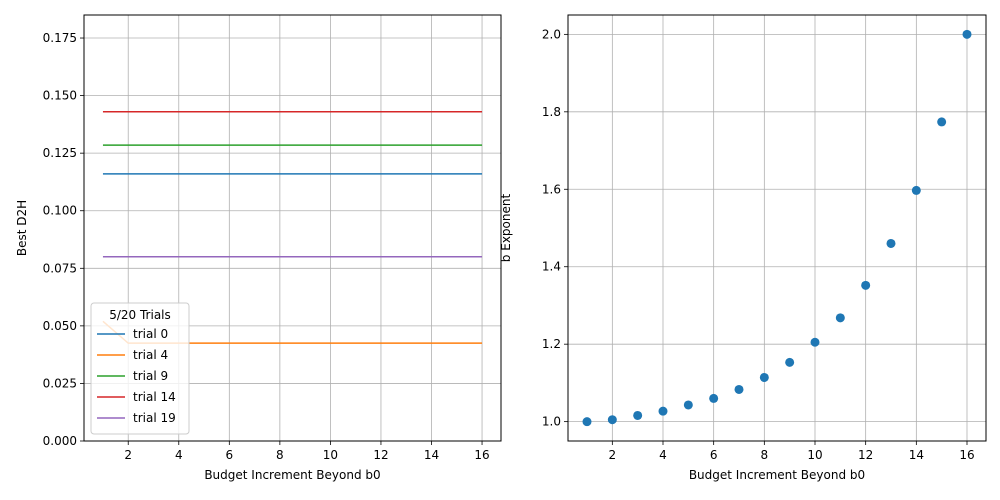 The height and width of the screenshot is (500, 1000). I want to click on y-tick-label: 2.0, so click(551, 34).